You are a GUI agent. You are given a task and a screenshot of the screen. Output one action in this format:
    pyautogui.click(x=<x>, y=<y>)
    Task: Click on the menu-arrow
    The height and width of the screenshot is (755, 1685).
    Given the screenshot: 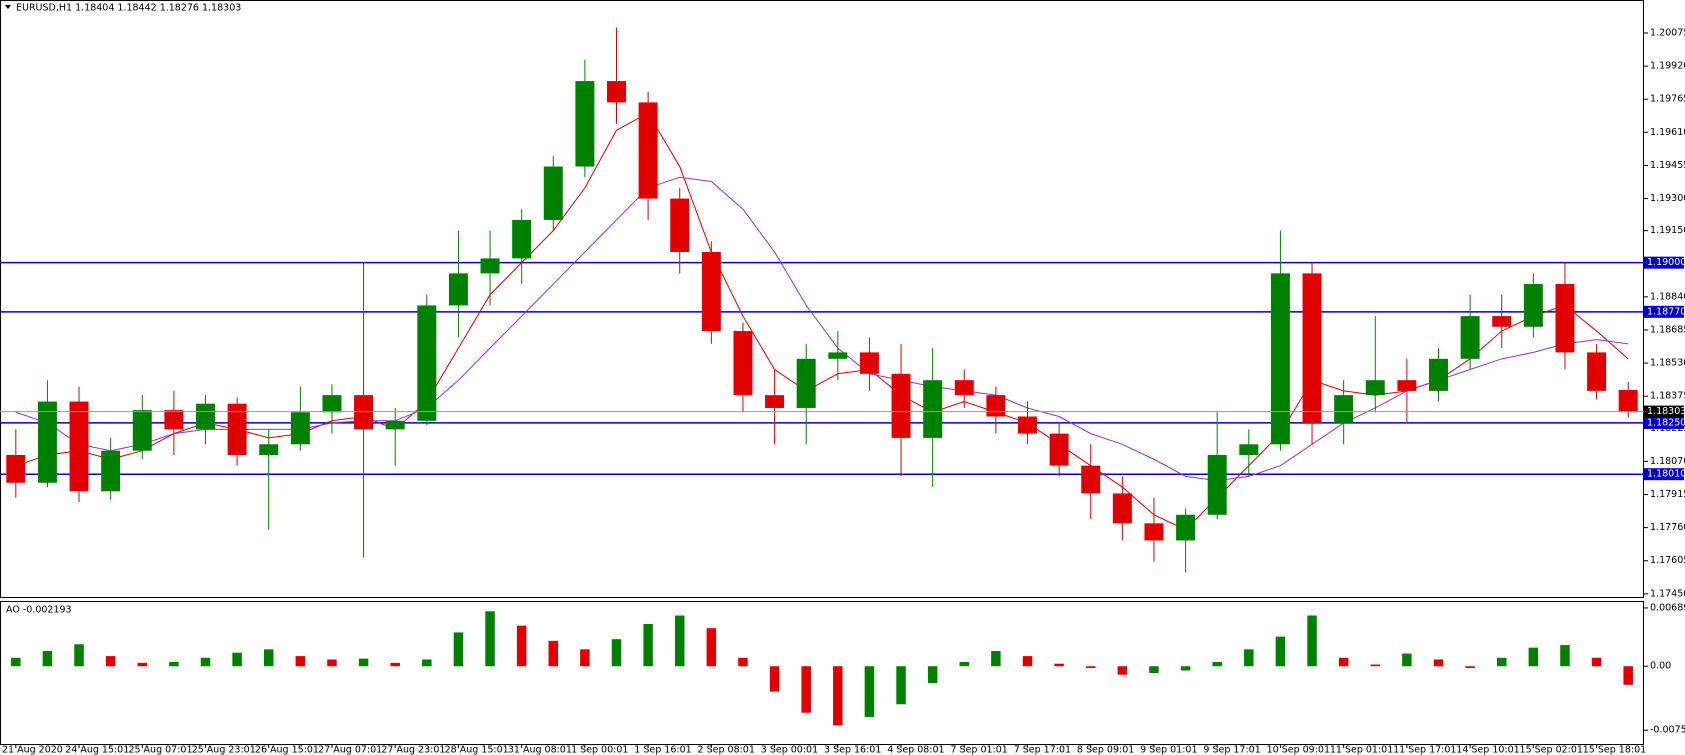 What is the action you would take?
    pyautogui.click(x=8, y=7)
    